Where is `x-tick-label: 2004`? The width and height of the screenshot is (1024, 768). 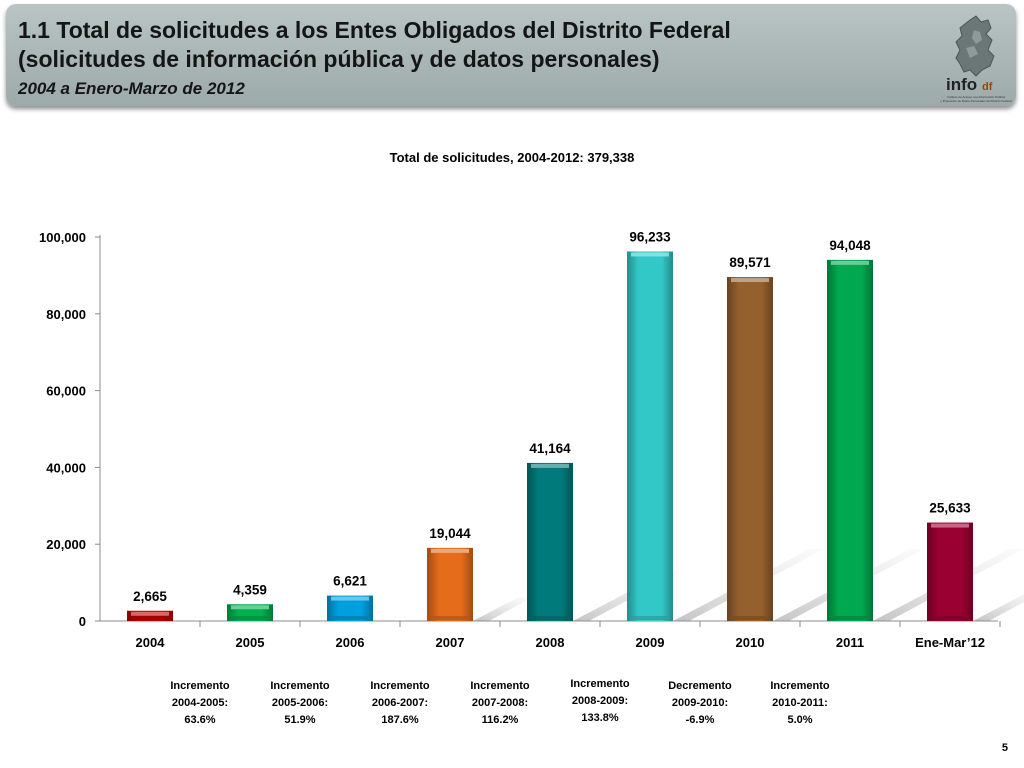
x-tick-label: 2004 is located at coordinates (151, 642).